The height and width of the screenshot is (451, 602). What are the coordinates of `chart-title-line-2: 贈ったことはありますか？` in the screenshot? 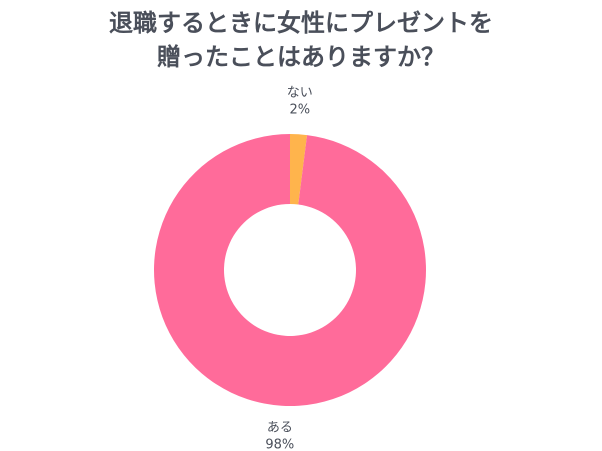 It's located at (301, 57).